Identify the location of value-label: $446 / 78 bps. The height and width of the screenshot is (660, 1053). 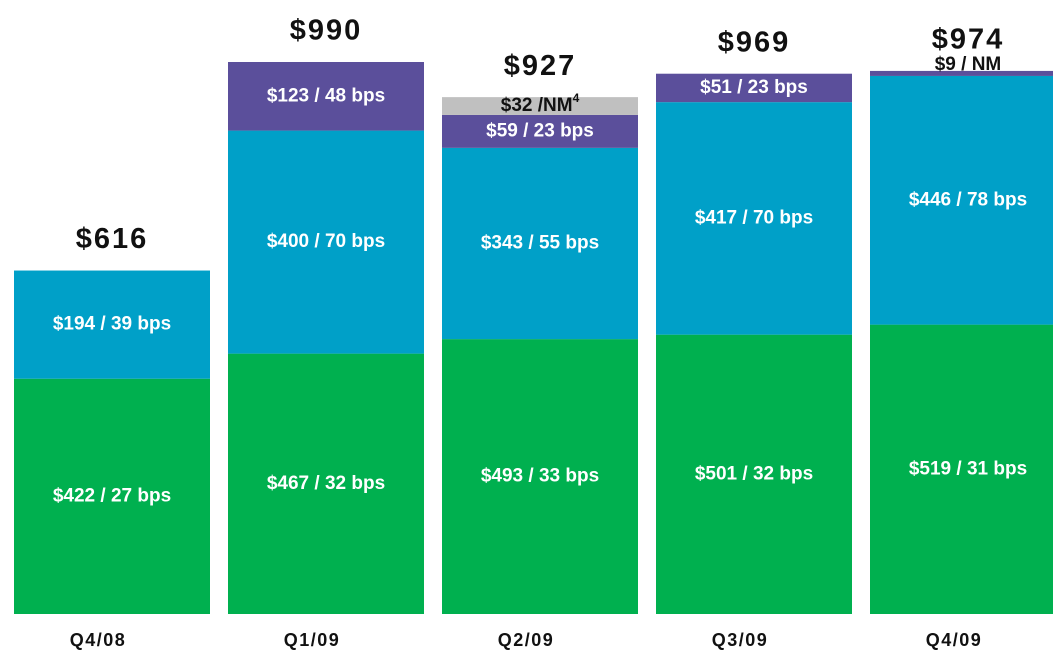
(968, 199).